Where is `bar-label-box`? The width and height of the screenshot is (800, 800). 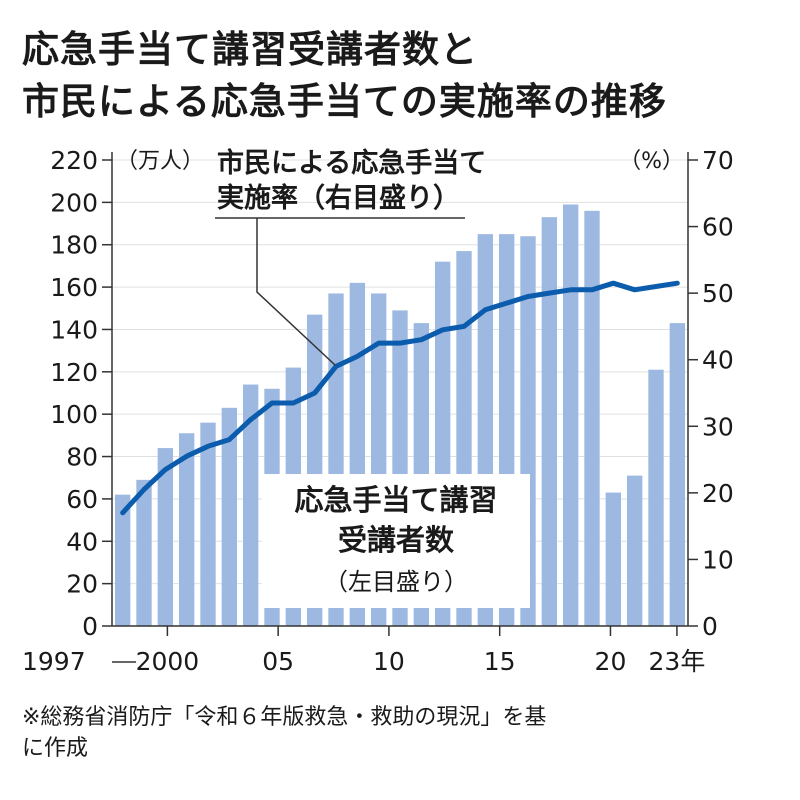
bar-label-box is located at coordinates (396, 541).